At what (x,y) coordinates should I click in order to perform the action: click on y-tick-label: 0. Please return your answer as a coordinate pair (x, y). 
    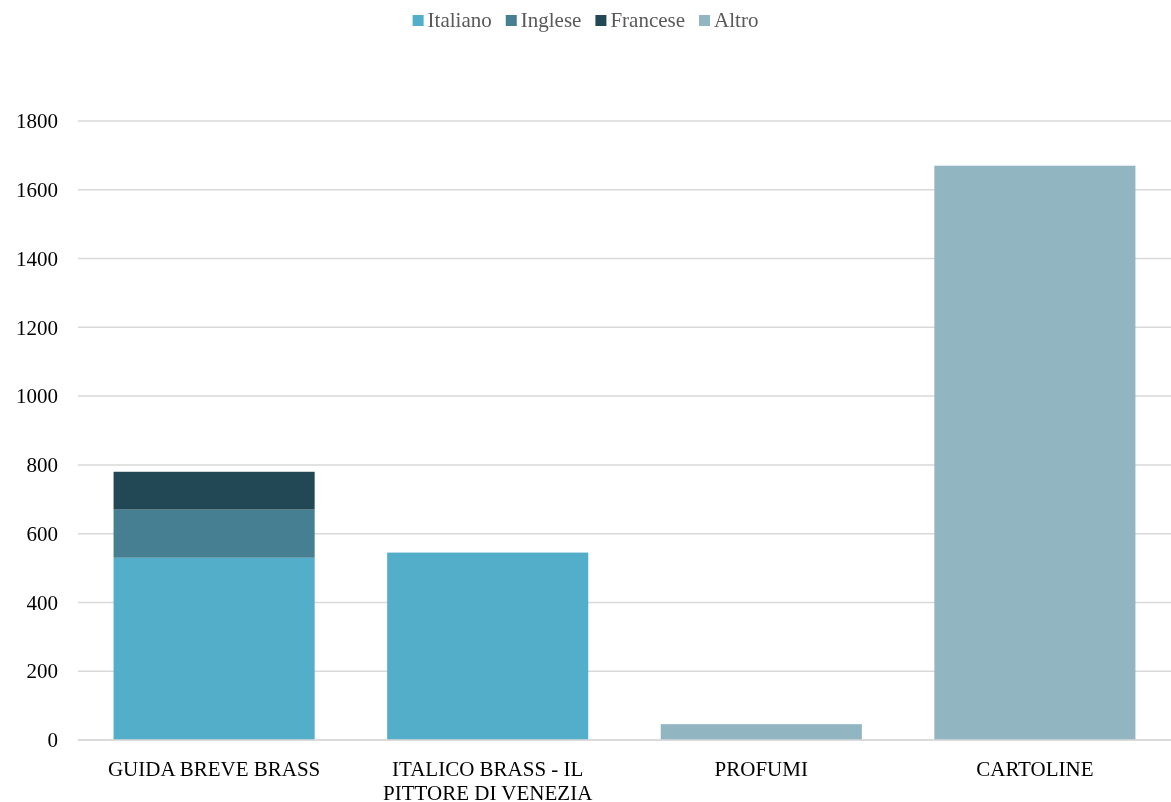
    Looking at the image, I should click on (52, 740).